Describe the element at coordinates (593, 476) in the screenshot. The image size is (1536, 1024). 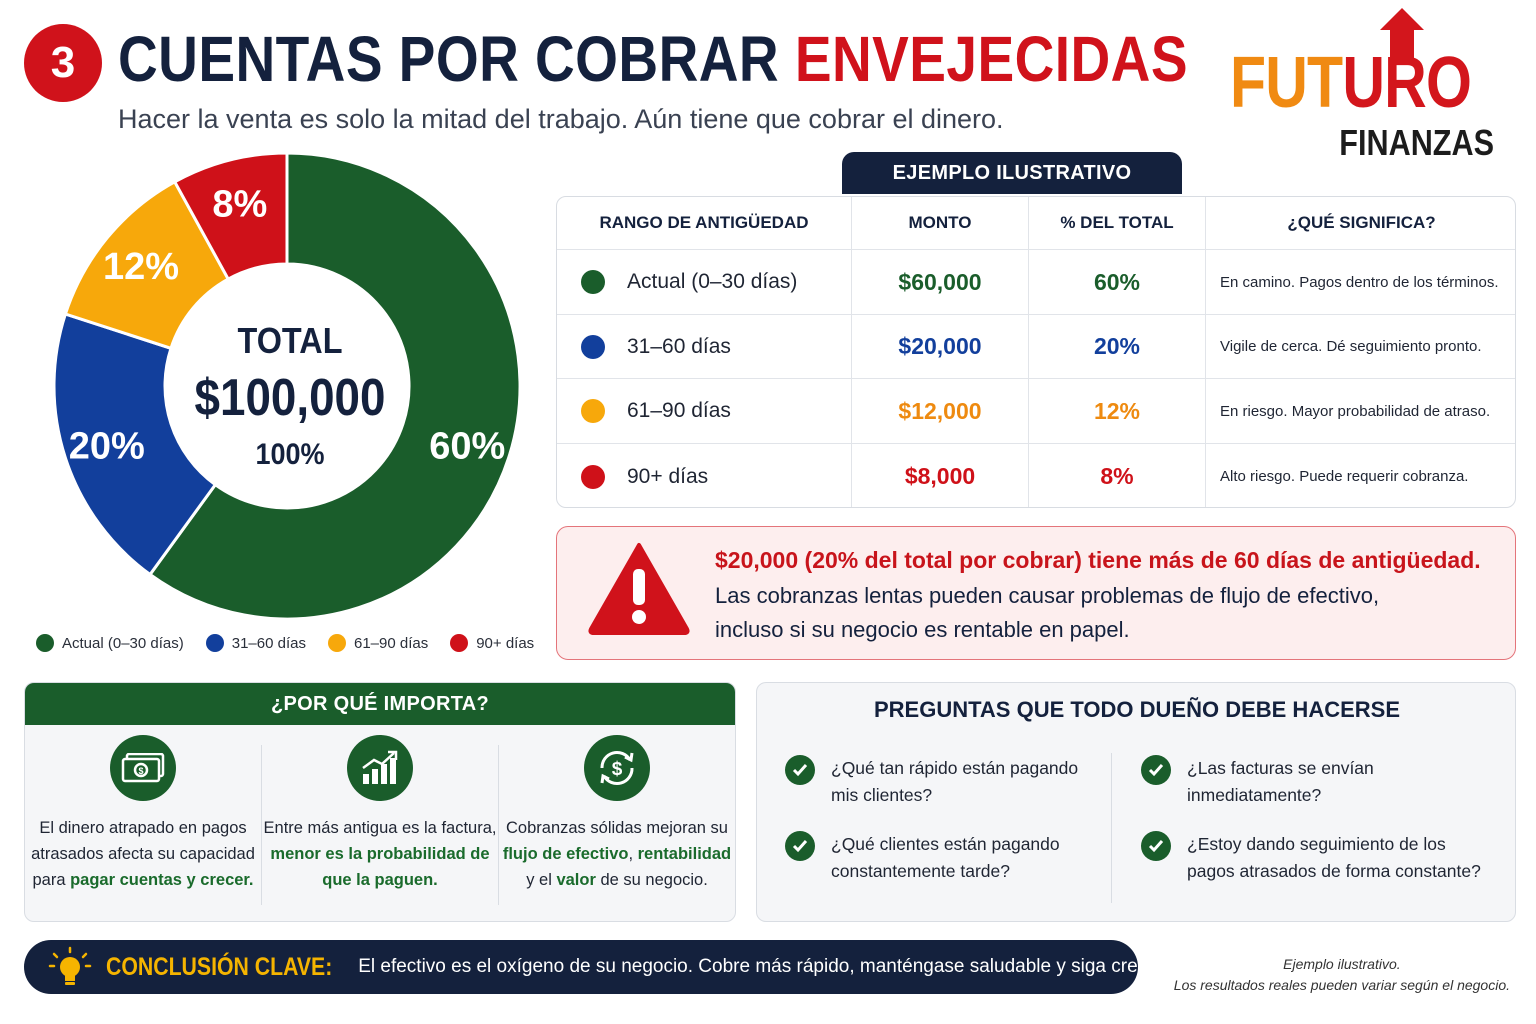
I see `range-dot-red` at that location.